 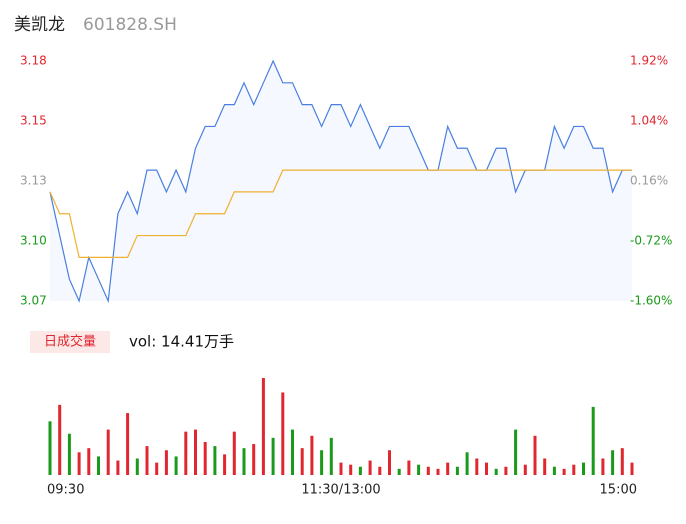 I want to click on stock-name: 美凯龙, so click(x=39, y=25).